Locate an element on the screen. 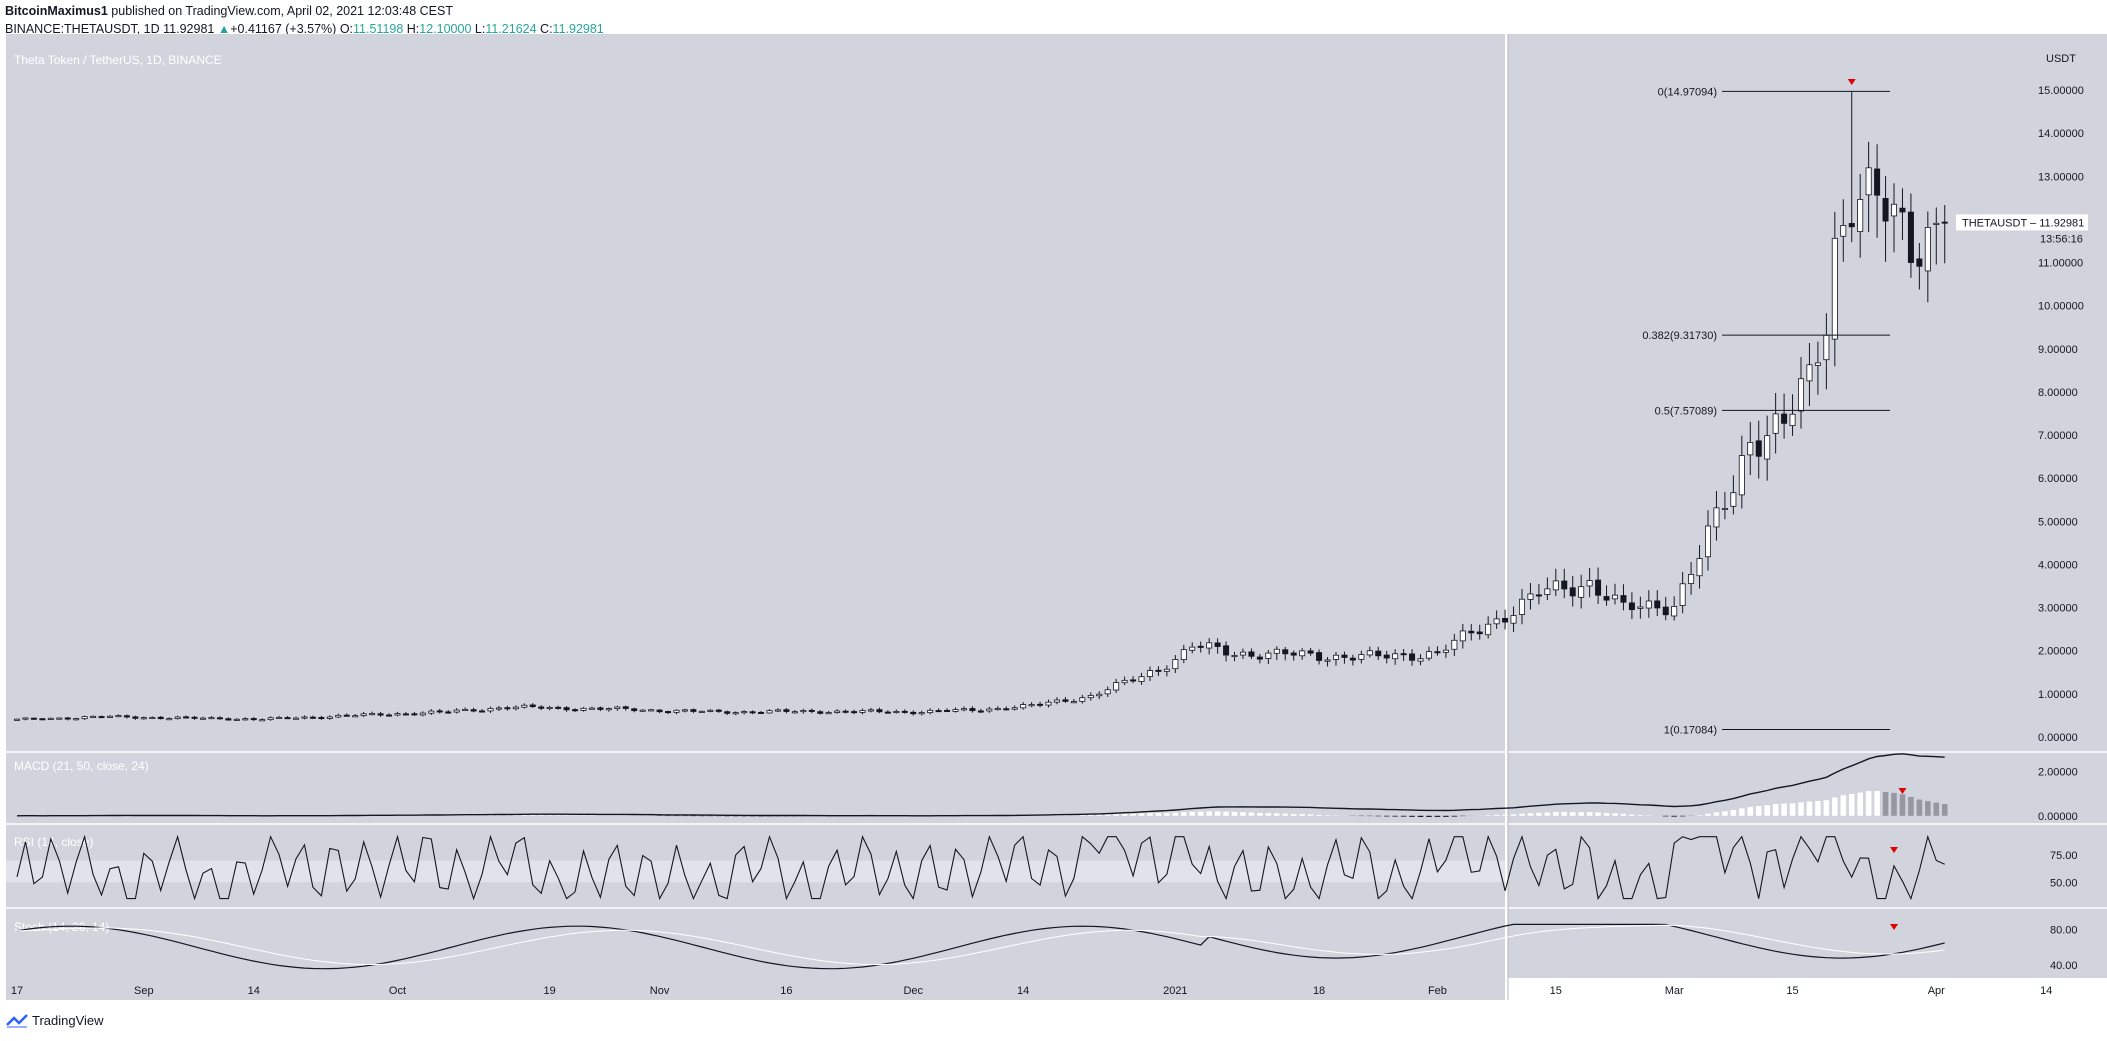 The image size is (2107, 1041). time-tick-label: Sep is located at coordinates (144, 991).